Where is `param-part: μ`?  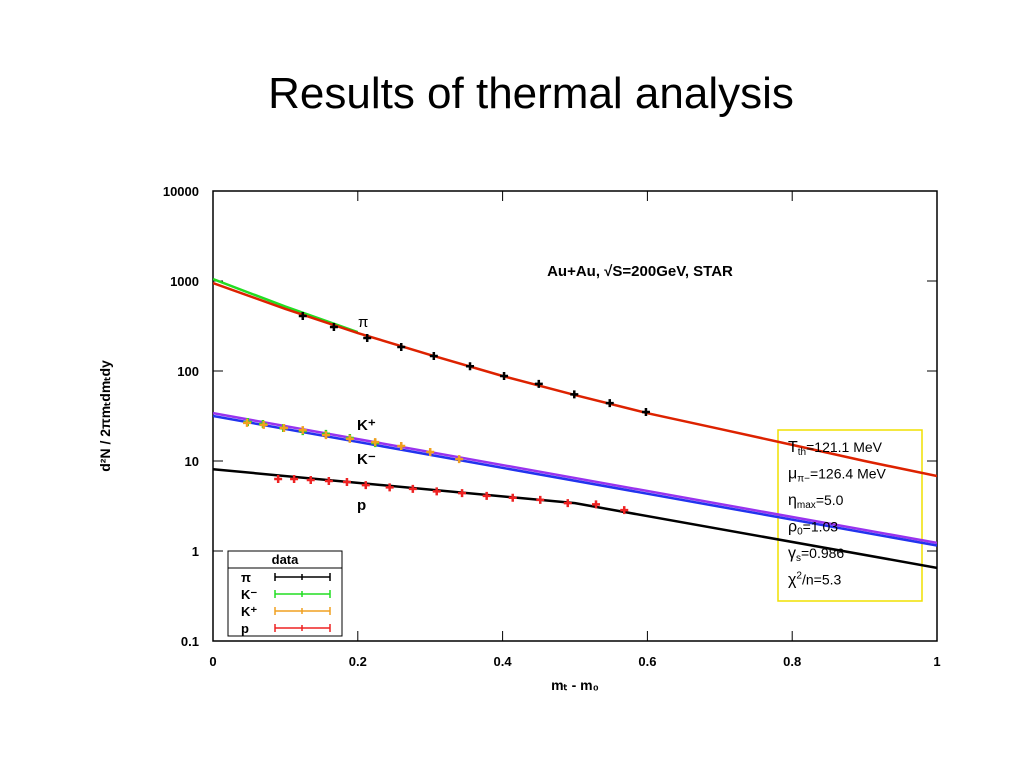
param-part: μ is located at coordinates (792, 474).